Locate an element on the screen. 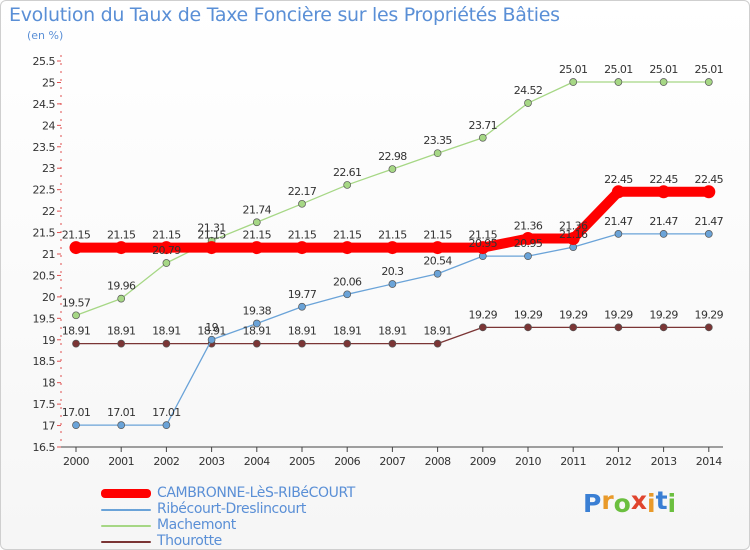 This screenshot has width=750, height=550. x-tick-label: 2004 is located at coordinates (257, 461).